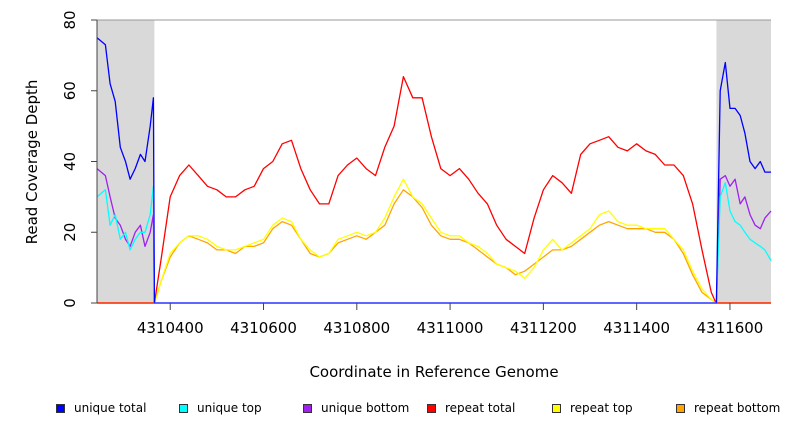  Describe the element at coordinates (170, 328) in the screenshot. I see `x-tick-label: 4310400` at that location.